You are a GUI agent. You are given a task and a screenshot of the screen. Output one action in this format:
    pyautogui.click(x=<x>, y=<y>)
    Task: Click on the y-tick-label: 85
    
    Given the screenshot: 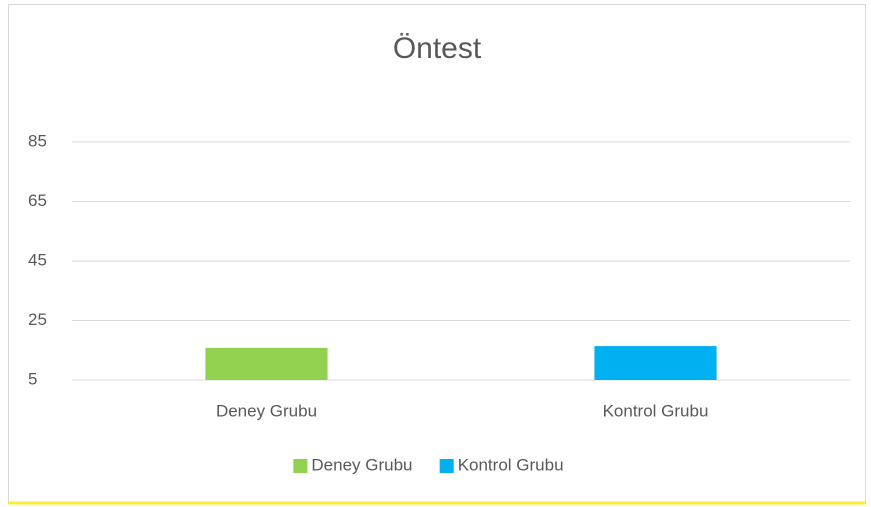 What is the action you would take?
    pyautogui.click(x=37, y=140)
    